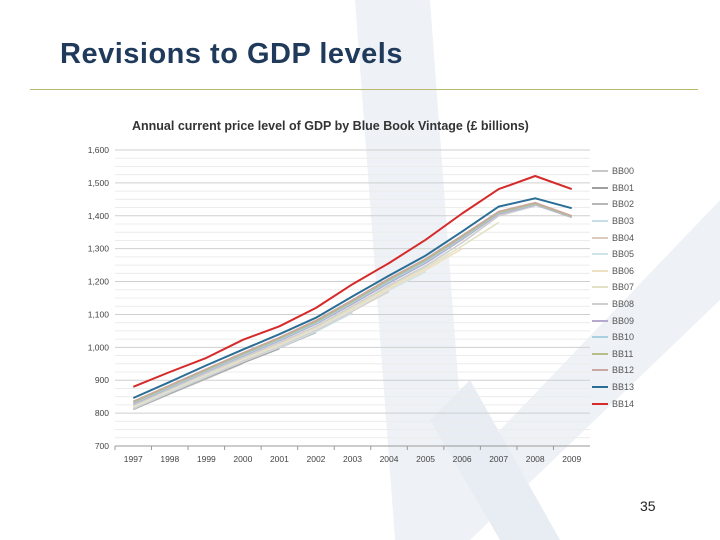 The image size is (720, 540). I want to click on y-tick-label: 1,000, so click(99, 347).